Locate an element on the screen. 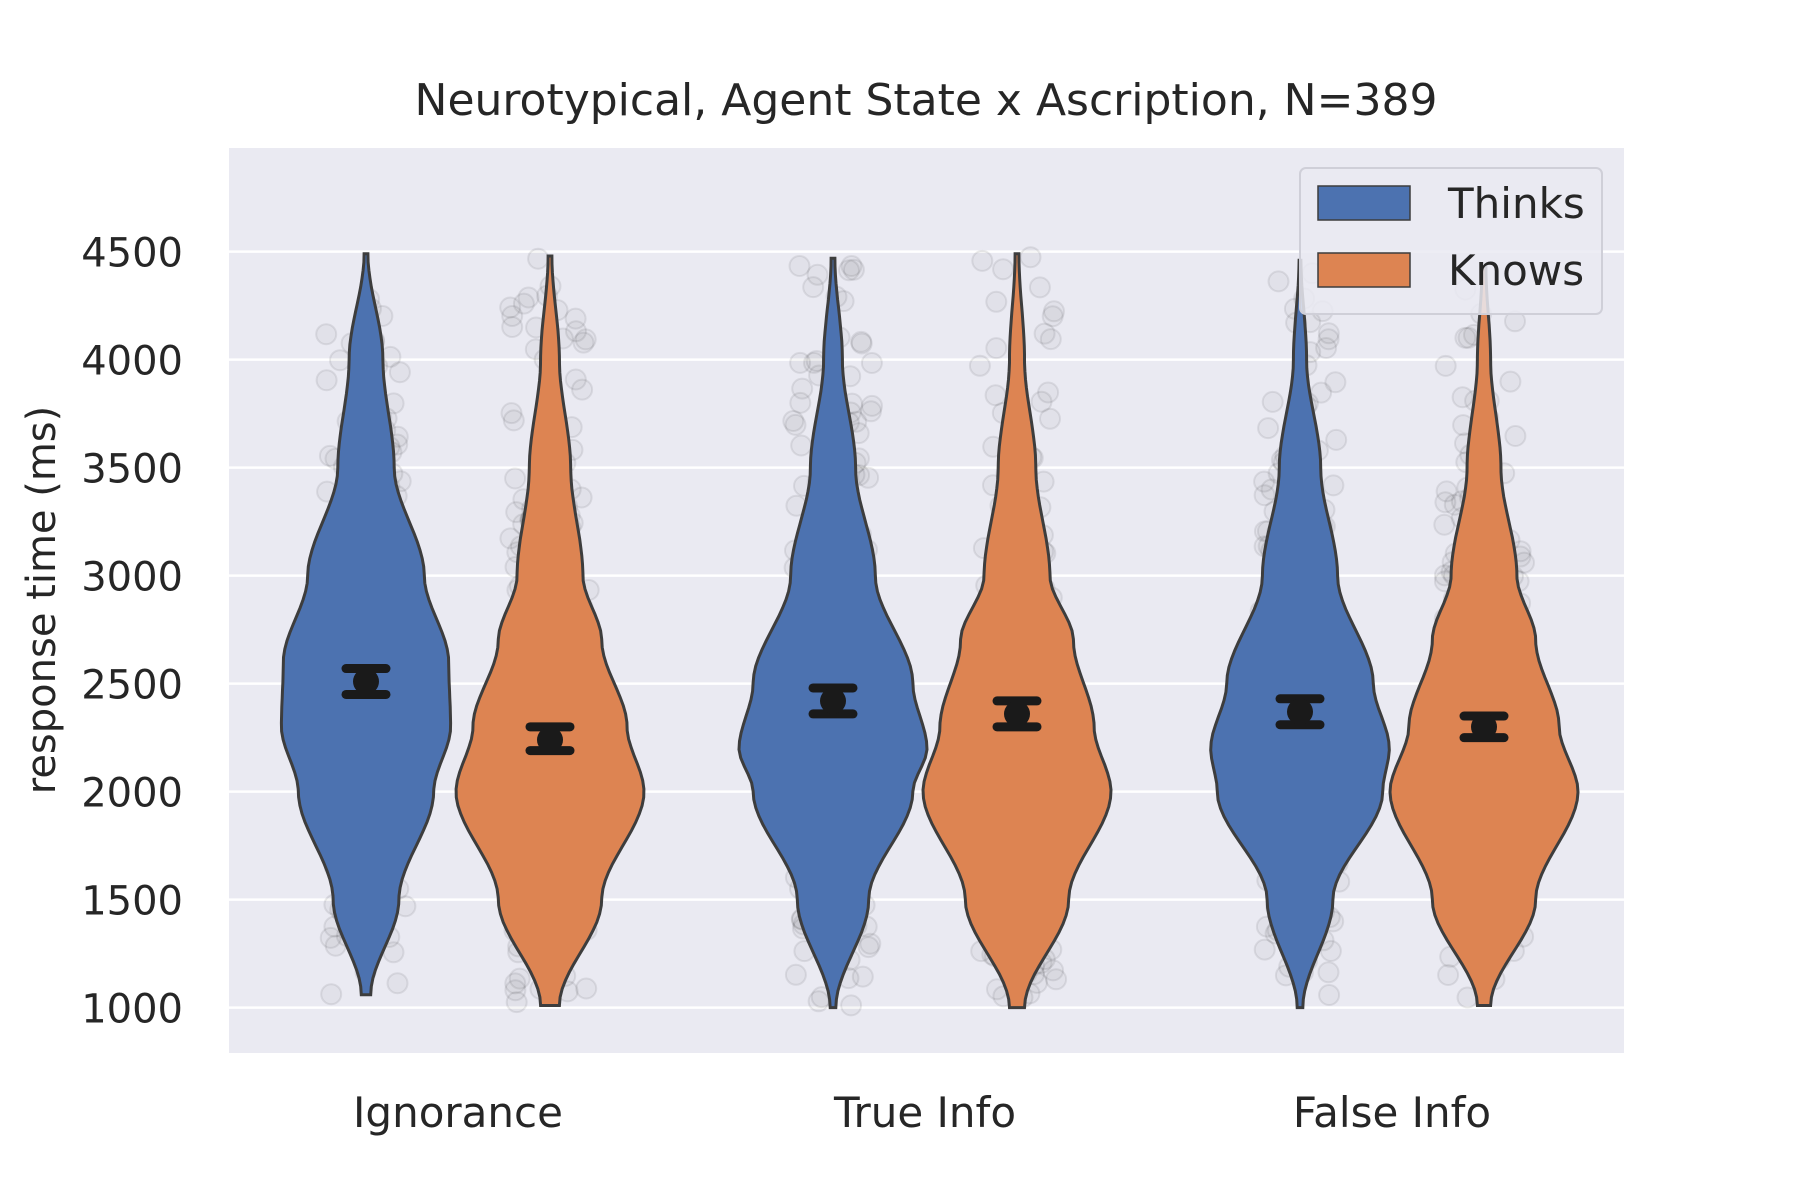 The width and height of the screenshot is (1800, 1204). y-tick-label-3000: 3000 is located at coordinates (132, 578).